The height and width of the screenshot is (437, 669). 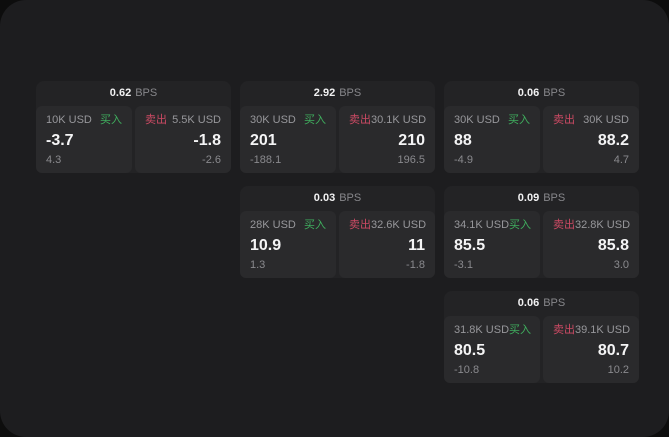 I want to click on sell-panel: 卖出 30K USD 88.2 4.7, so click(x=591, y=139).